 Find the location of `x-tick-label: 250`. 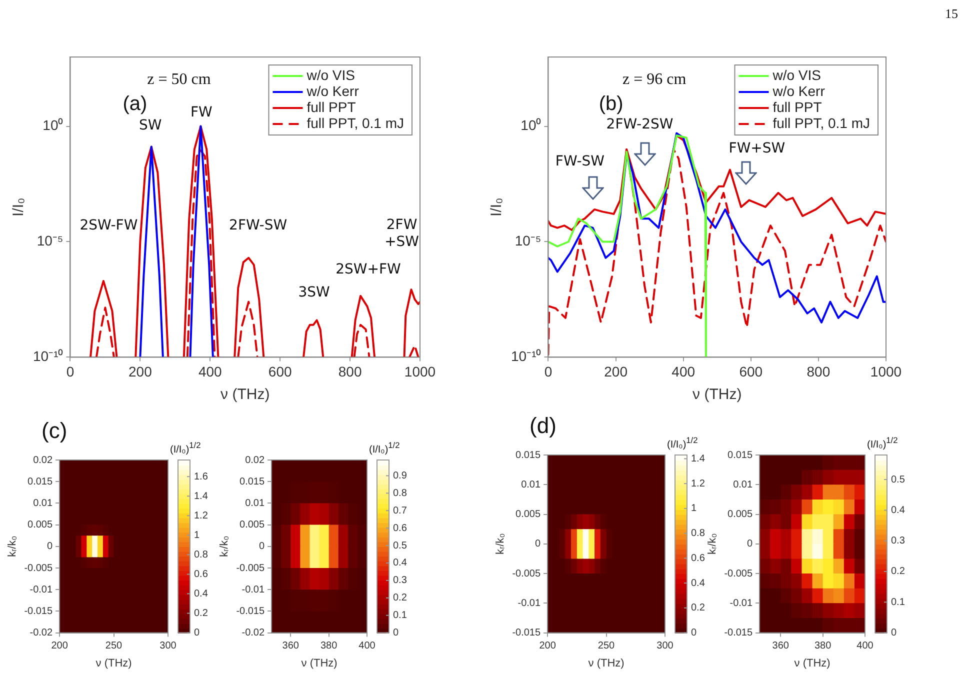

x-tick-label: 250 is located at coordinates (114, 646).